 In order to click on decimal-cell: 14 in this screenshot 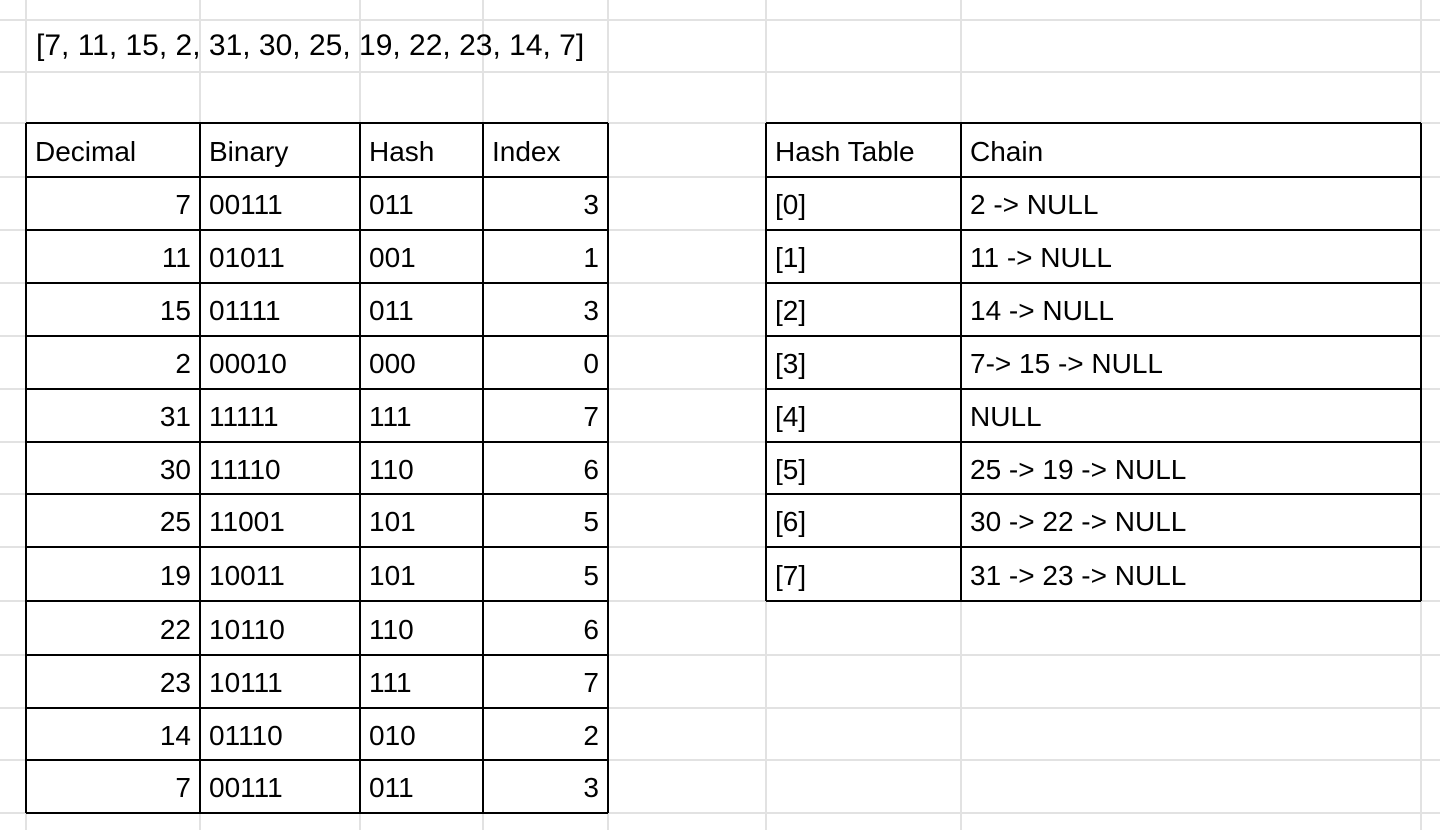, I will do `click(175, 735)`.